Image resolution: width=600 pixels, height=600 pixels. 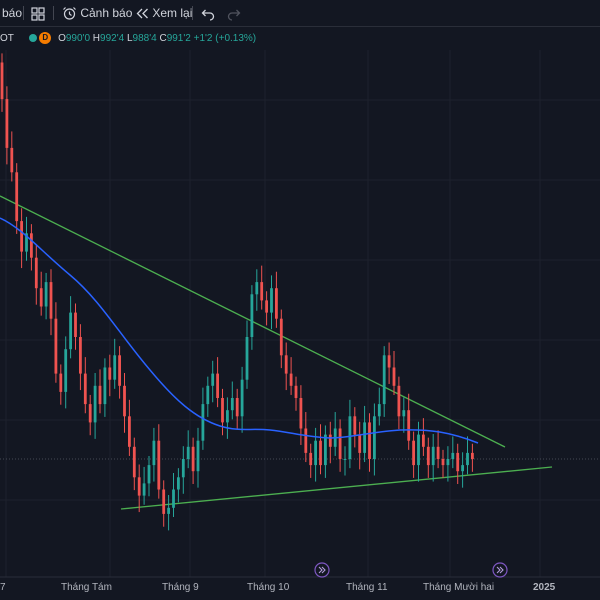 What do you see at coordinates (234, 13) in the screenshot?
I see `redo-button` at bounding box center [234, 13].